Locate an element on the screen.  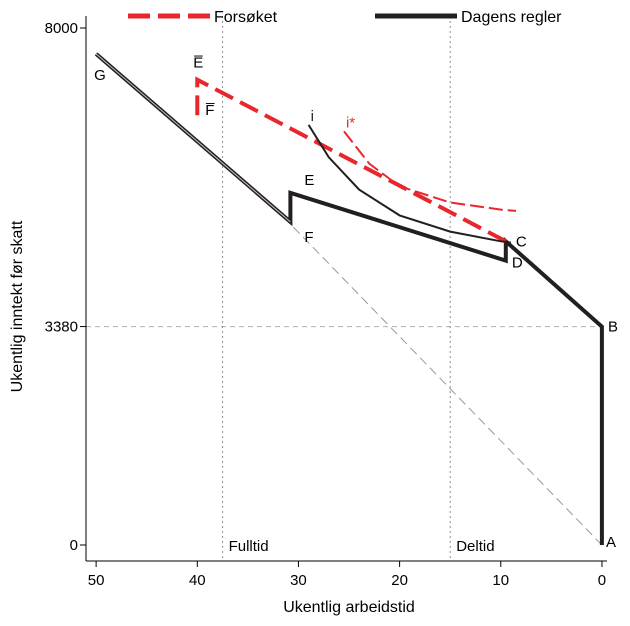
legend-label: Forsøket is located at coordinates (246, 17).